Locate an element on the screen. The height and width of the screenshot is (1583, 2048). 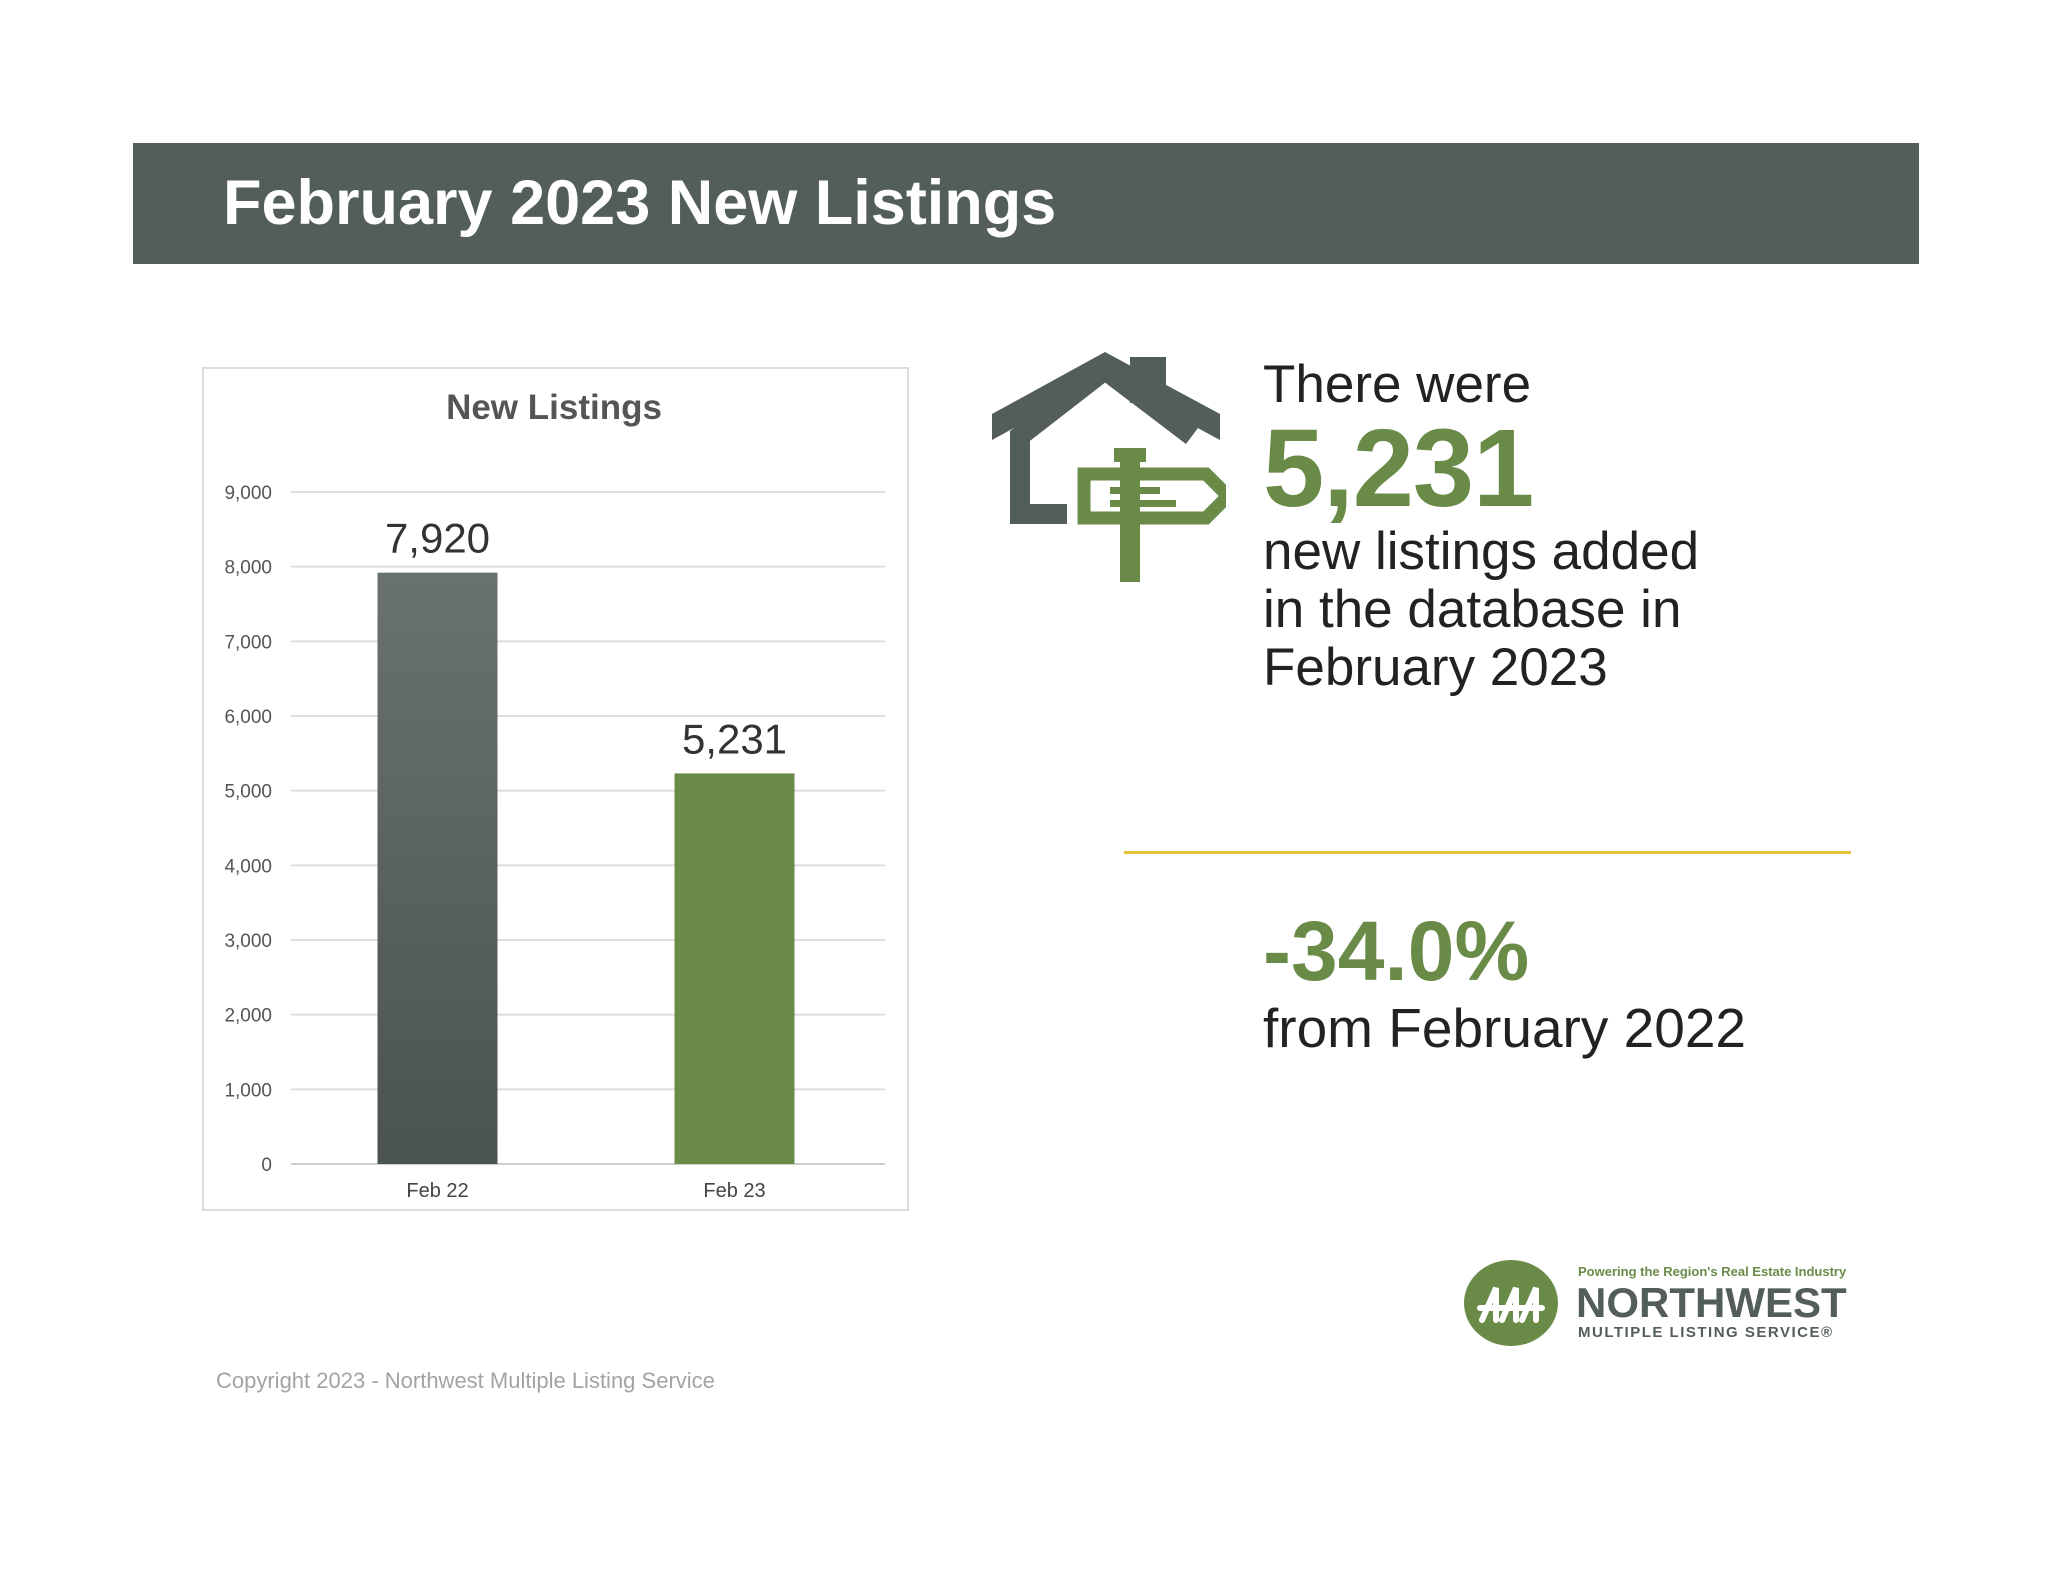
divider is located at coordinates (1487, 852).